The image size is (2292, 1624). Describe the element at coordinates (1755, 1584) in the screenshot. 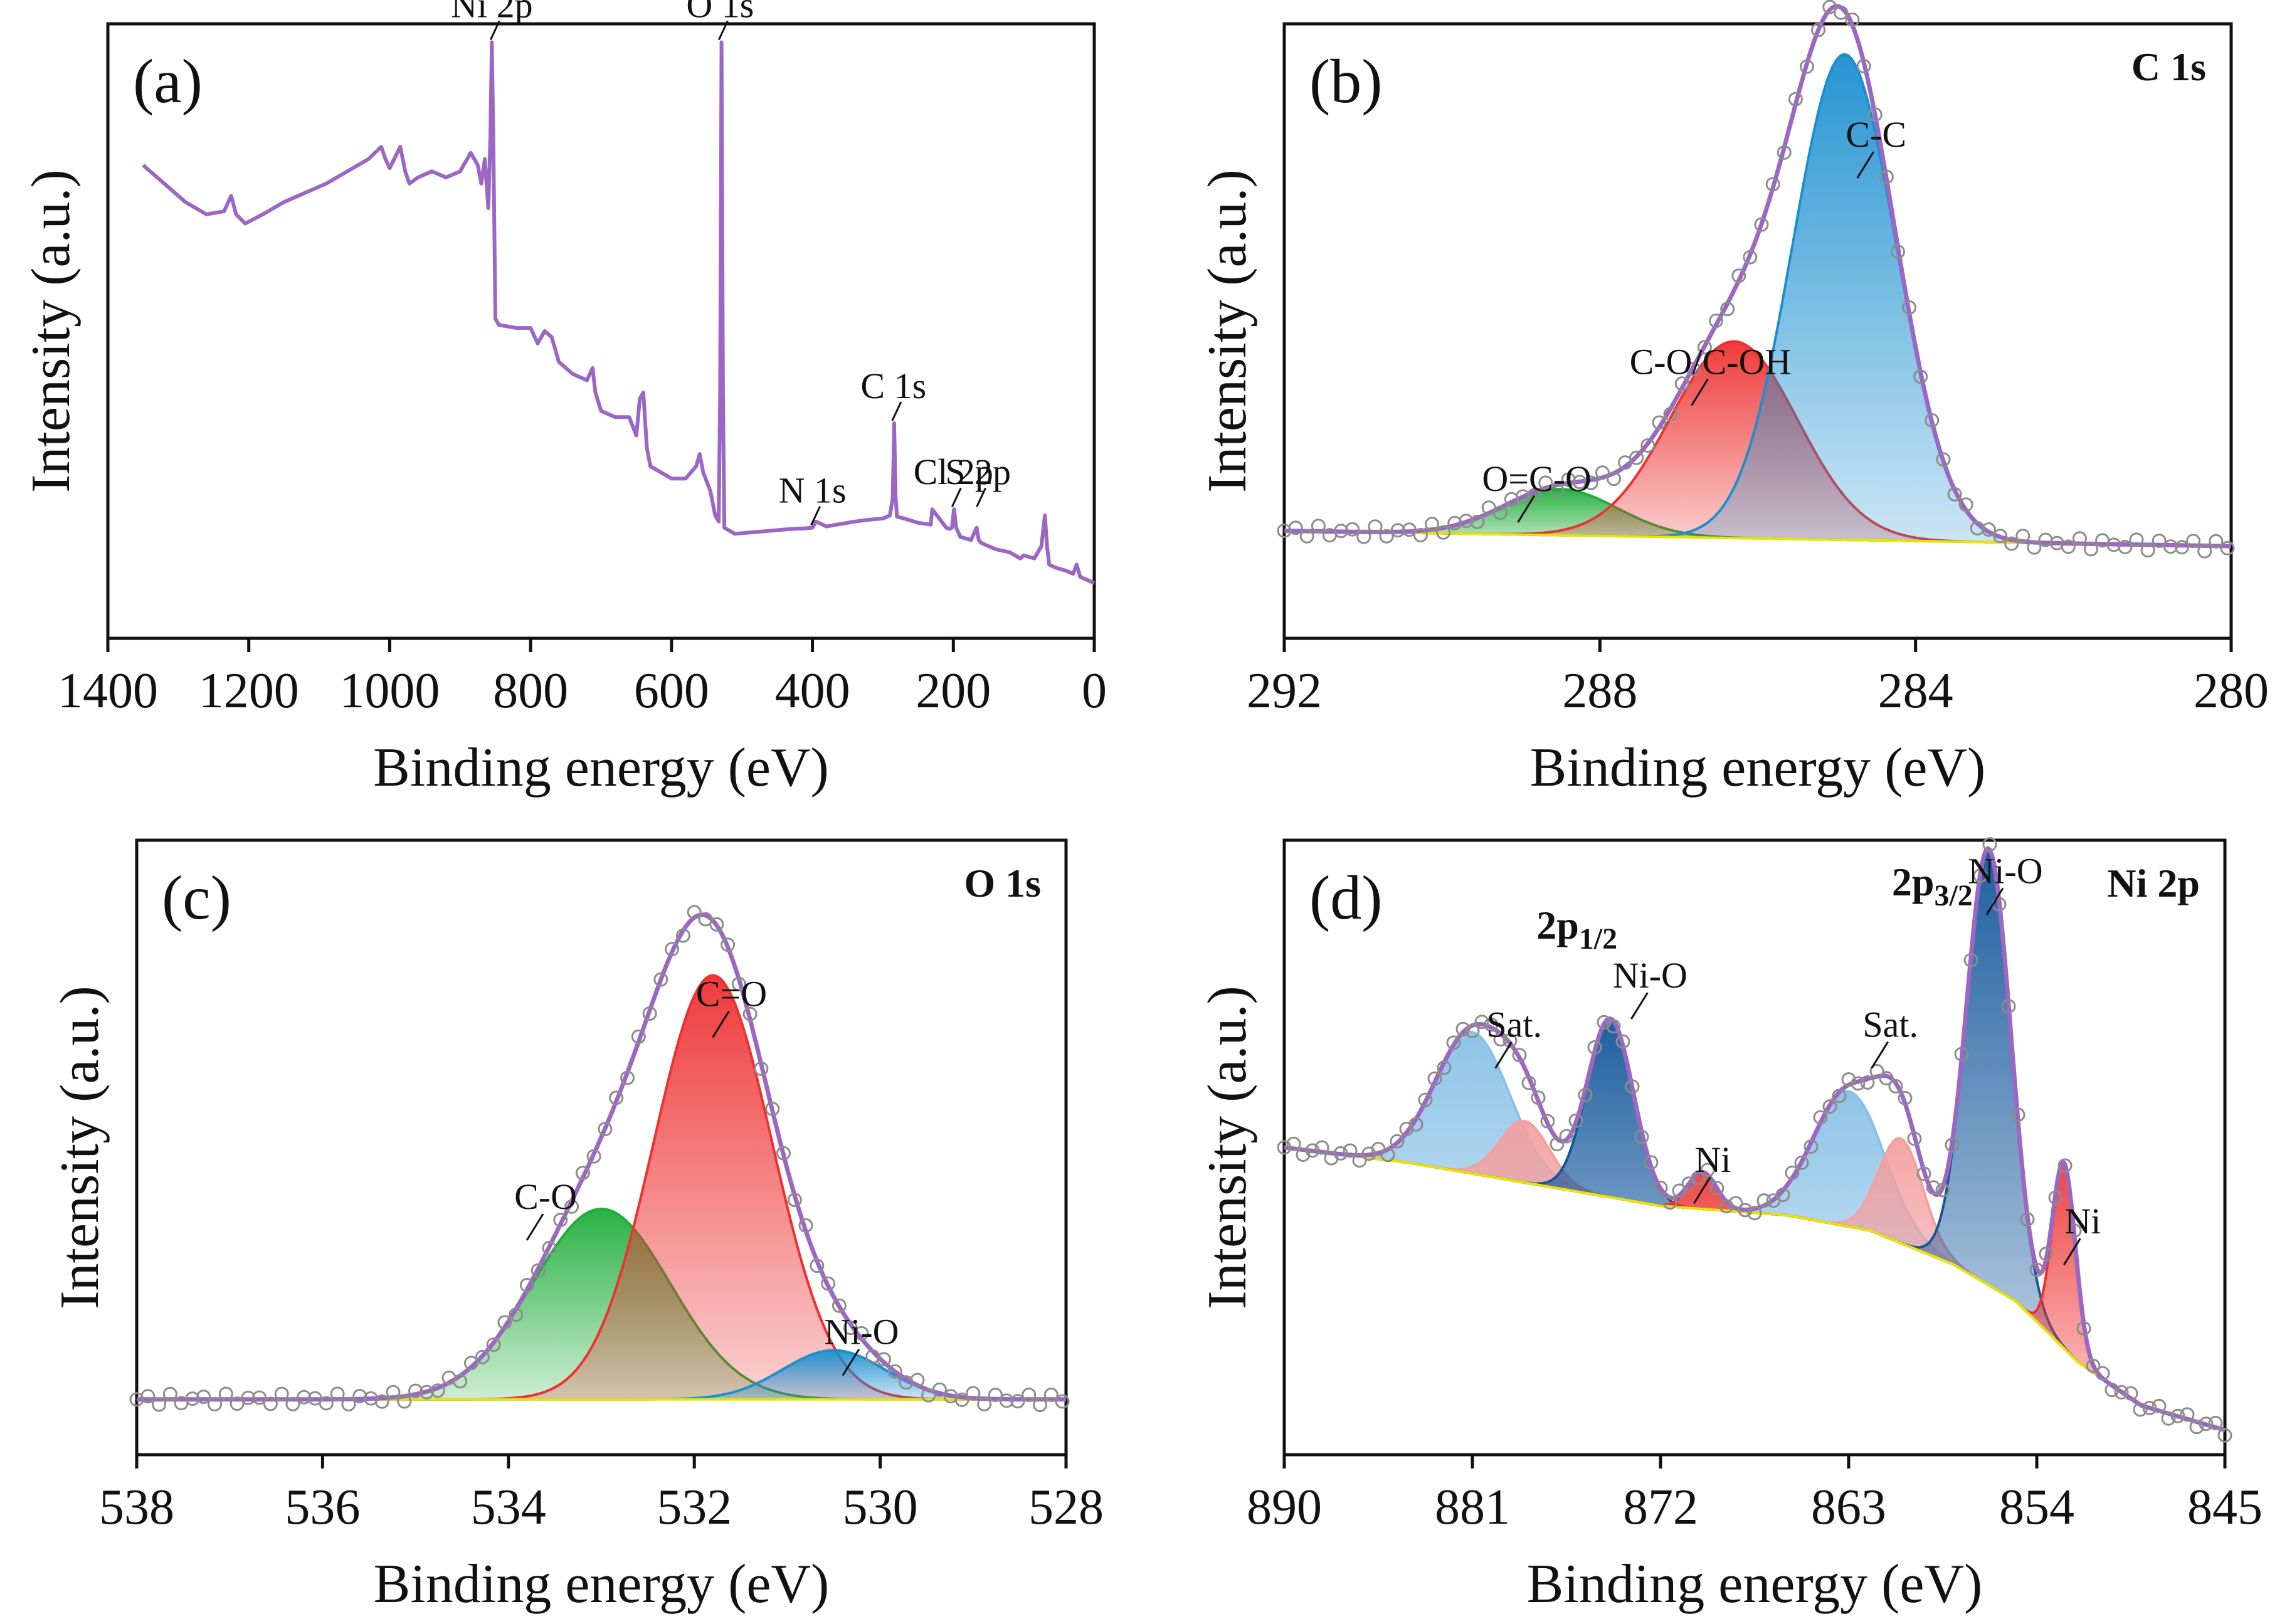

I see `x-axis-label: Binding energy (eV)` at that location.